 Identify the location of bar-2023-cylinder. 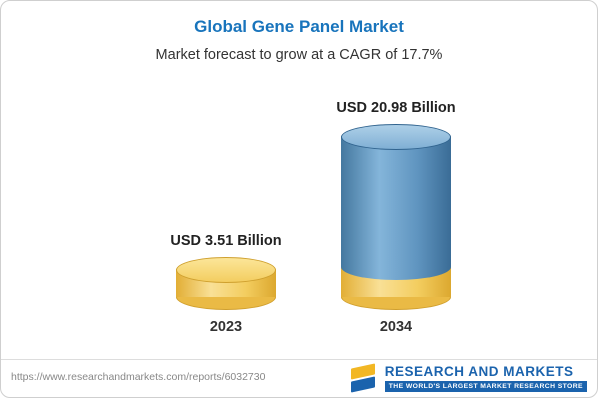
(226, 283).